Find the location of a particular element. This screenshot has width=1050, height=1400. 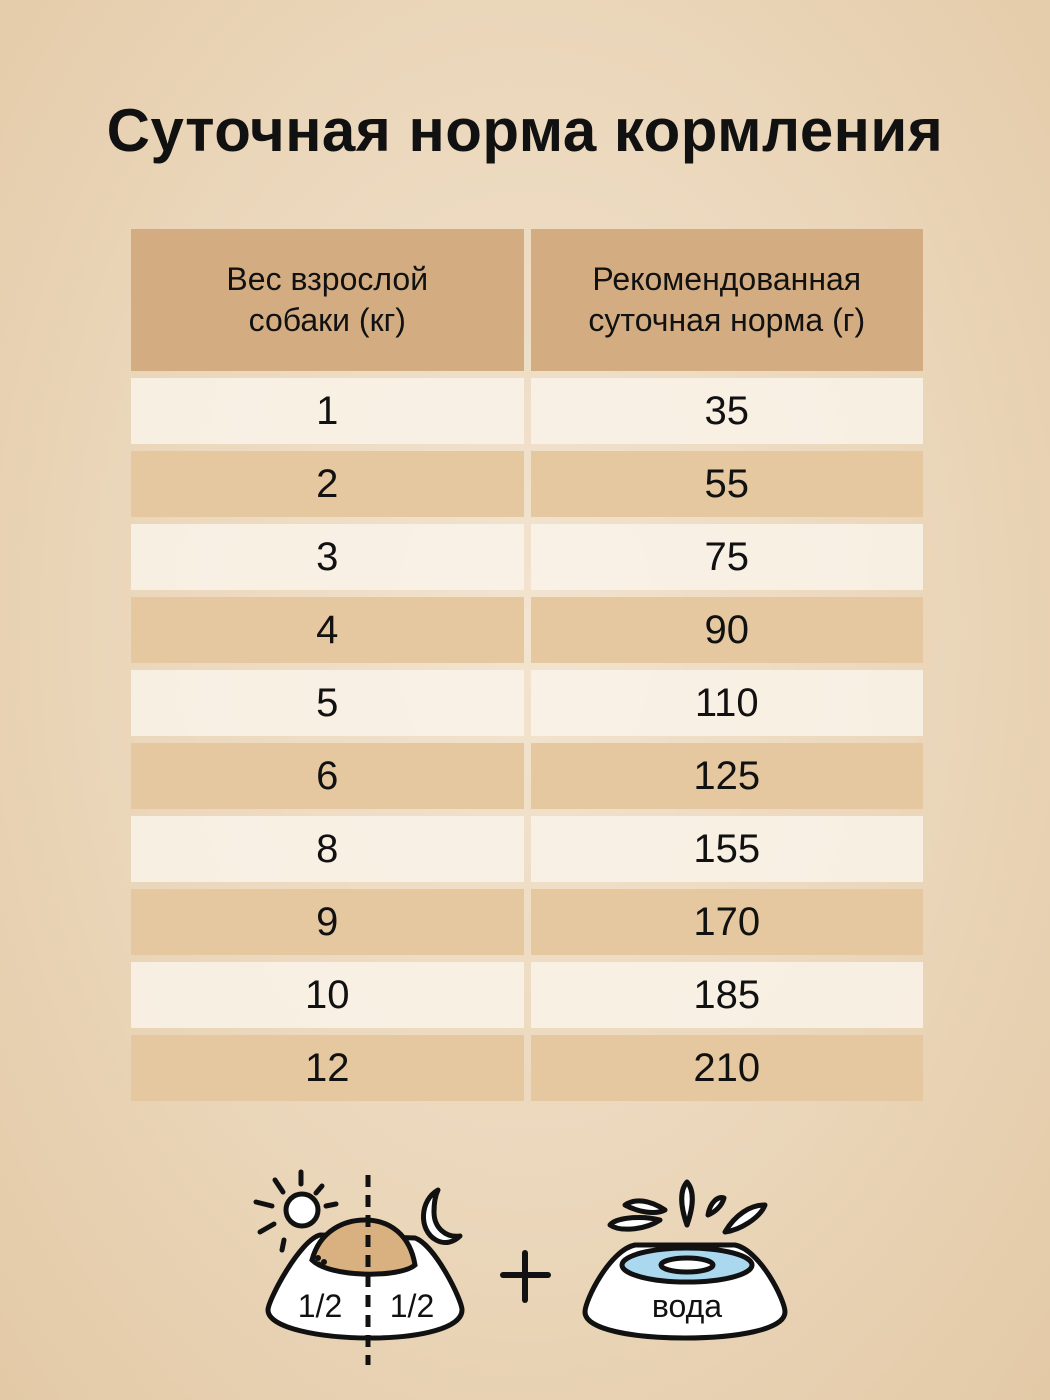

table-row: 1 35 is located at coordinates (527, 411).